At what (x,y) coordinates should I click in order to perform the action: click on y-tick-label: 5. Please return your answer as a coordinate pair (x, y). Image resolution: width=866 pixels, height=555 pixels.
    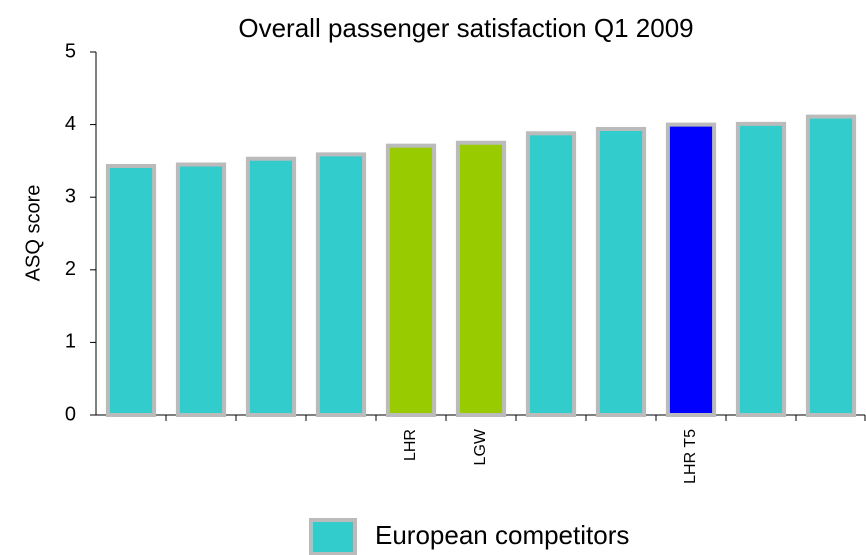
    Looking at the image, I should click on (70, 51).